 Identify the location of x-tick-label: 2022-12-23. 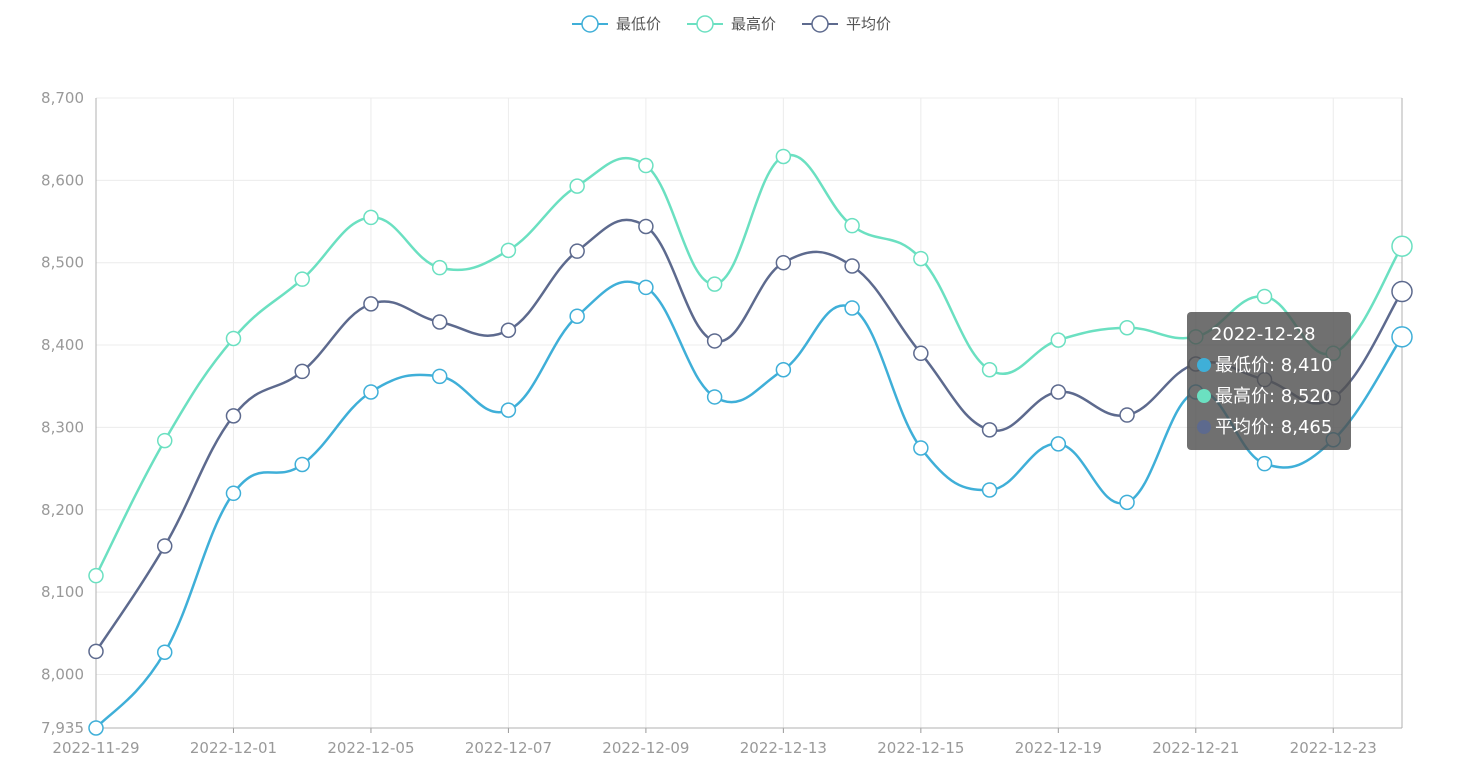
(1333, 748).